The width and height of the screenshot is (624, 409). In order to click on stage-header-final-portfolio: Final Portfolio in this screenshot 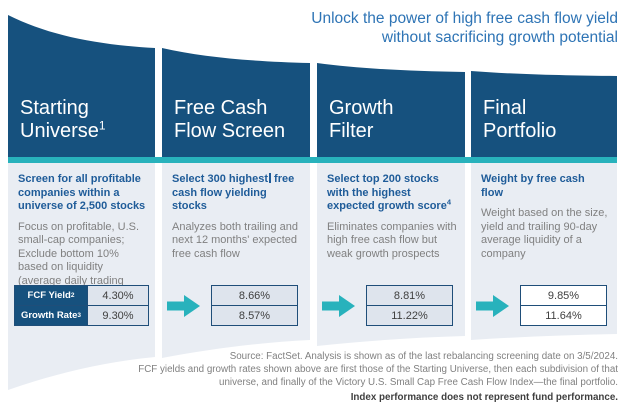, I will do `click(544, 116)`.